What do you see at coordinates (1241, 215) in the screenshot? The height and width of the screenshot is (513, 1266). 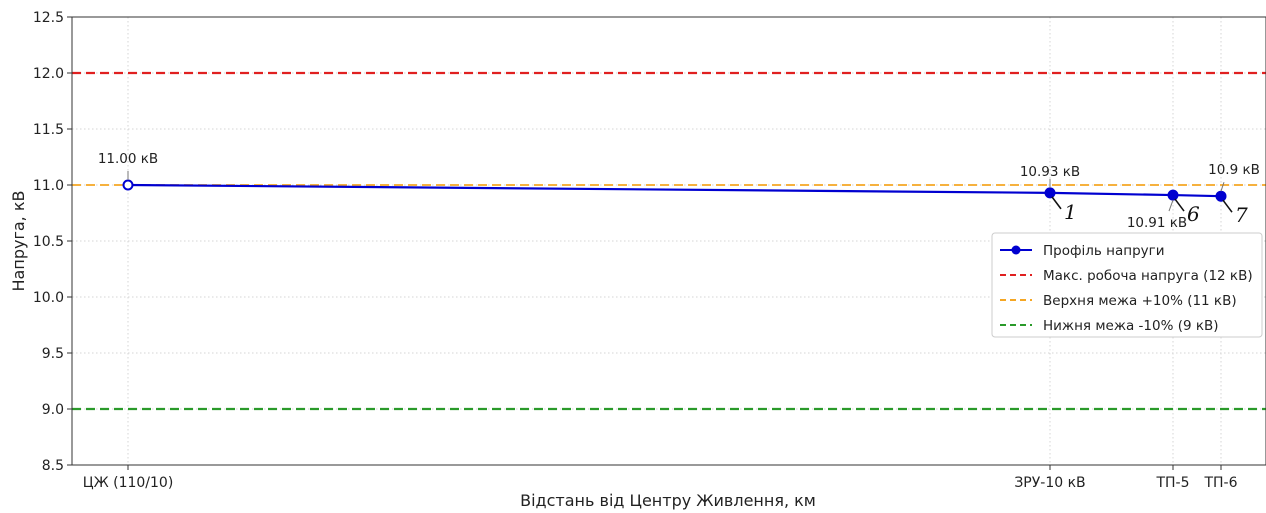 I see `callout-label: 7` at bounding box center [1241, 215].